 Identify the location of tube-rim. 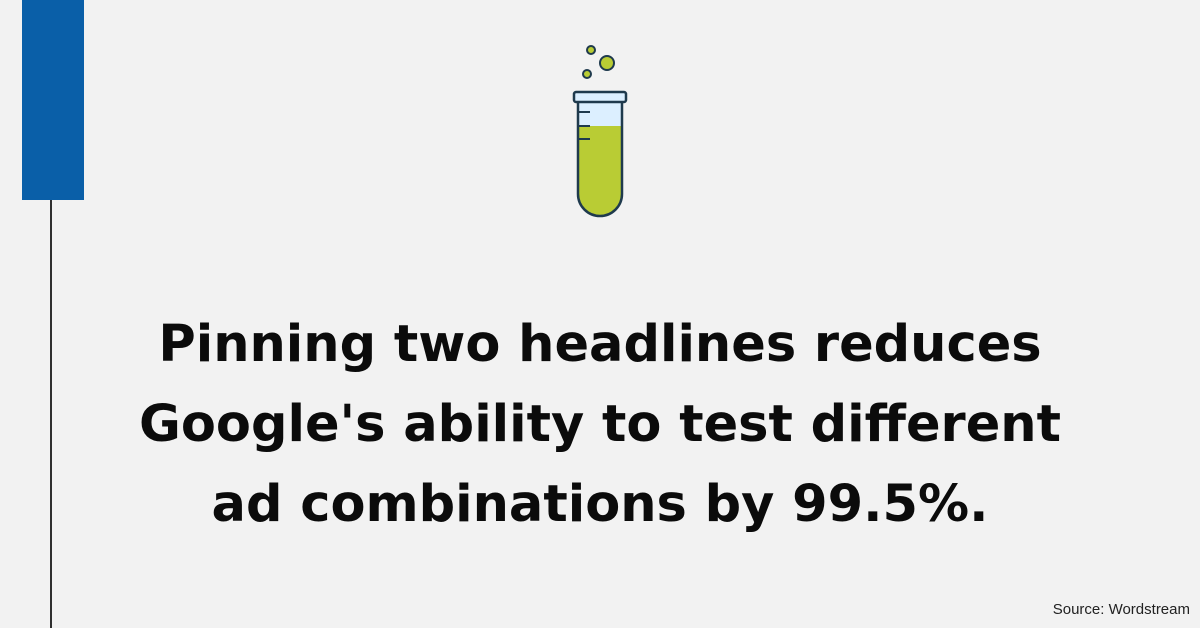
(600, 97).